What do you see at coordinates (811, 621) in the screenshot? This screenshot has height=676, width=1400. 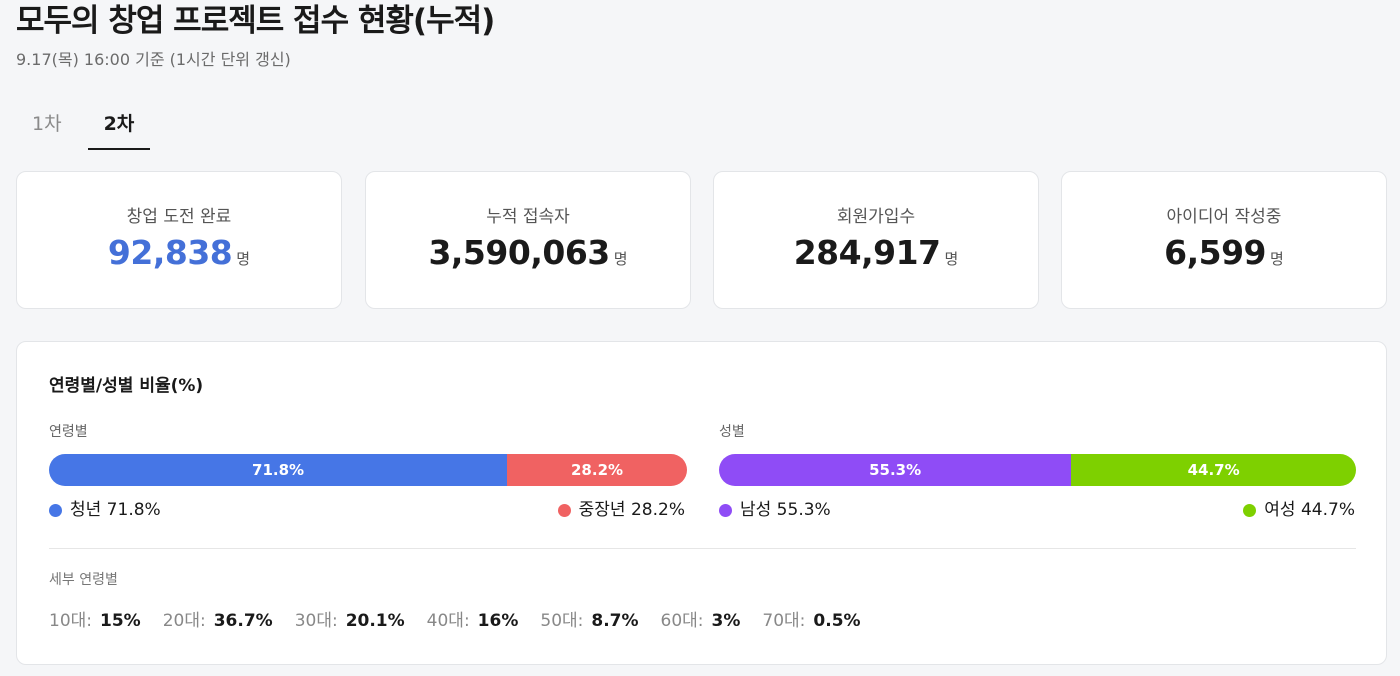 I see `detail-age-item: 70대: 0.5%` at bounding box center [811, 621].